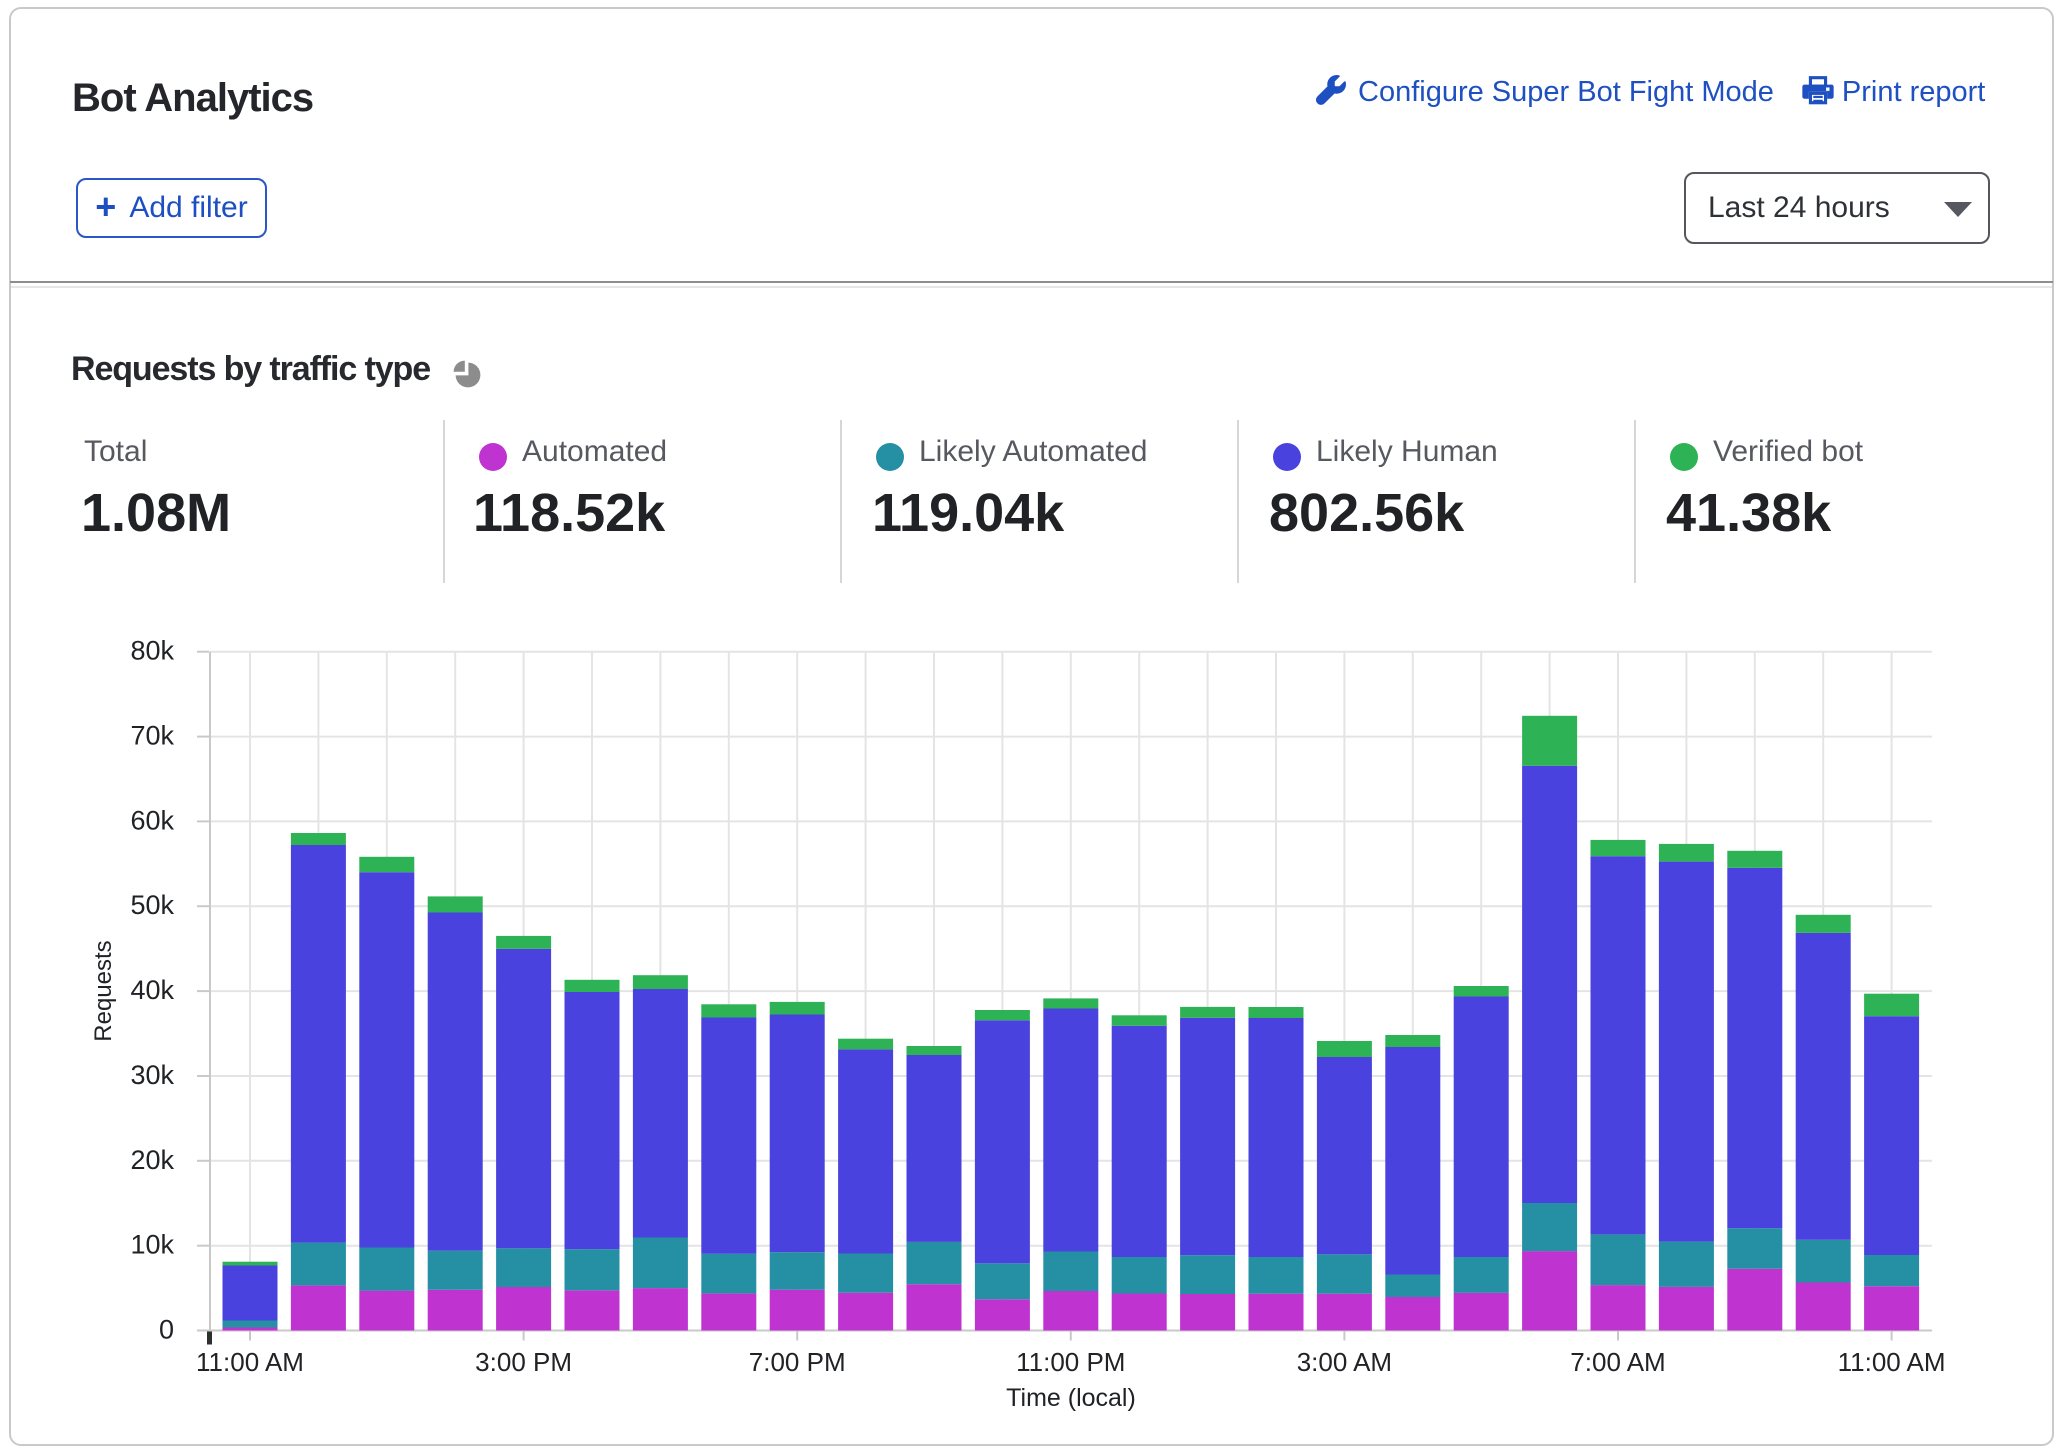 This screenshot has width=2062, height=1450. I want to click on svg-text: 20k, so click(152, 1160).